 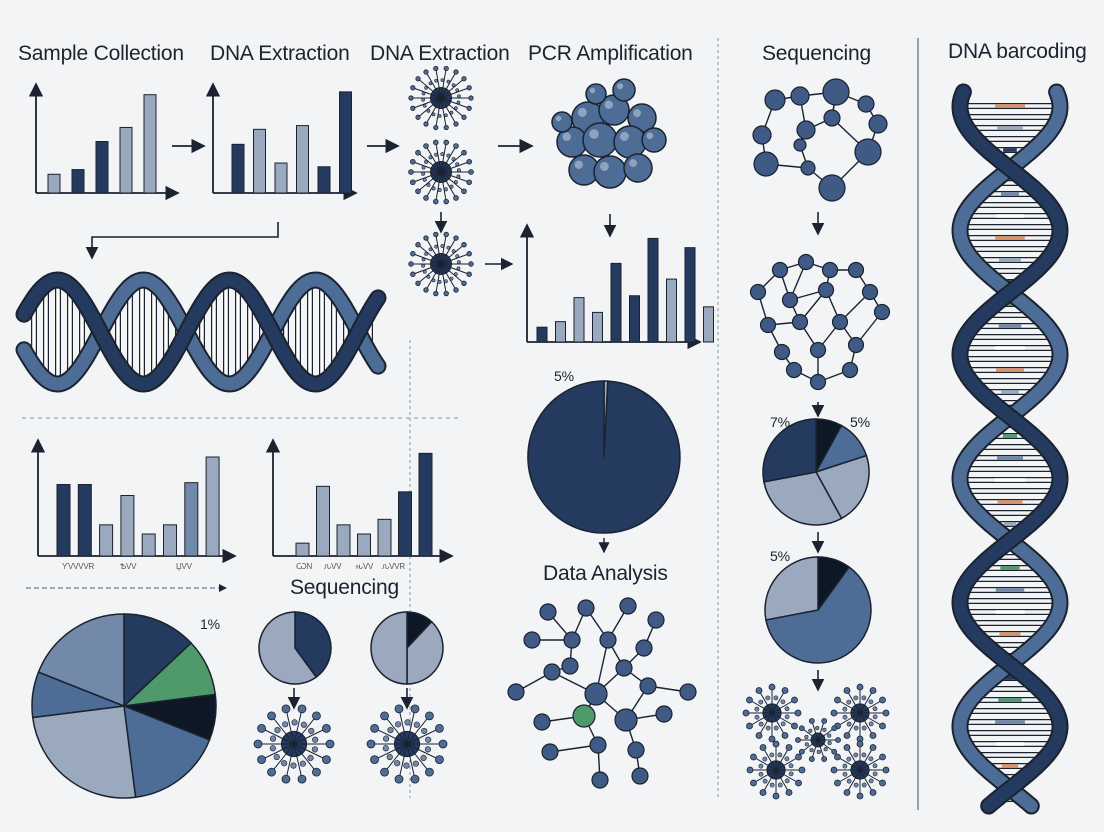 What do you see at coordinates (860, 422) in the screenshot?
I see `percent-seq-pie1-right: 5%` at bounding box center [860, 422].